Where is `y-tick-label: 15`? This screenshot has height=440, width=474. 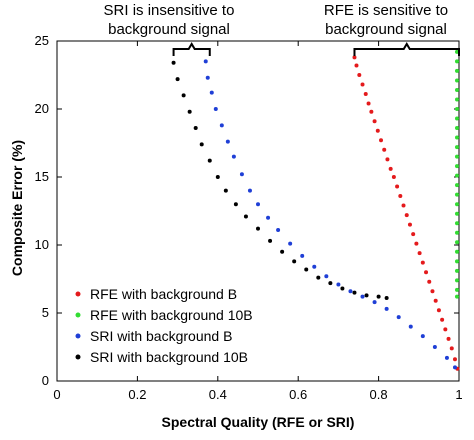
y-tick-label: 15 is located at coordinates (42, 176).